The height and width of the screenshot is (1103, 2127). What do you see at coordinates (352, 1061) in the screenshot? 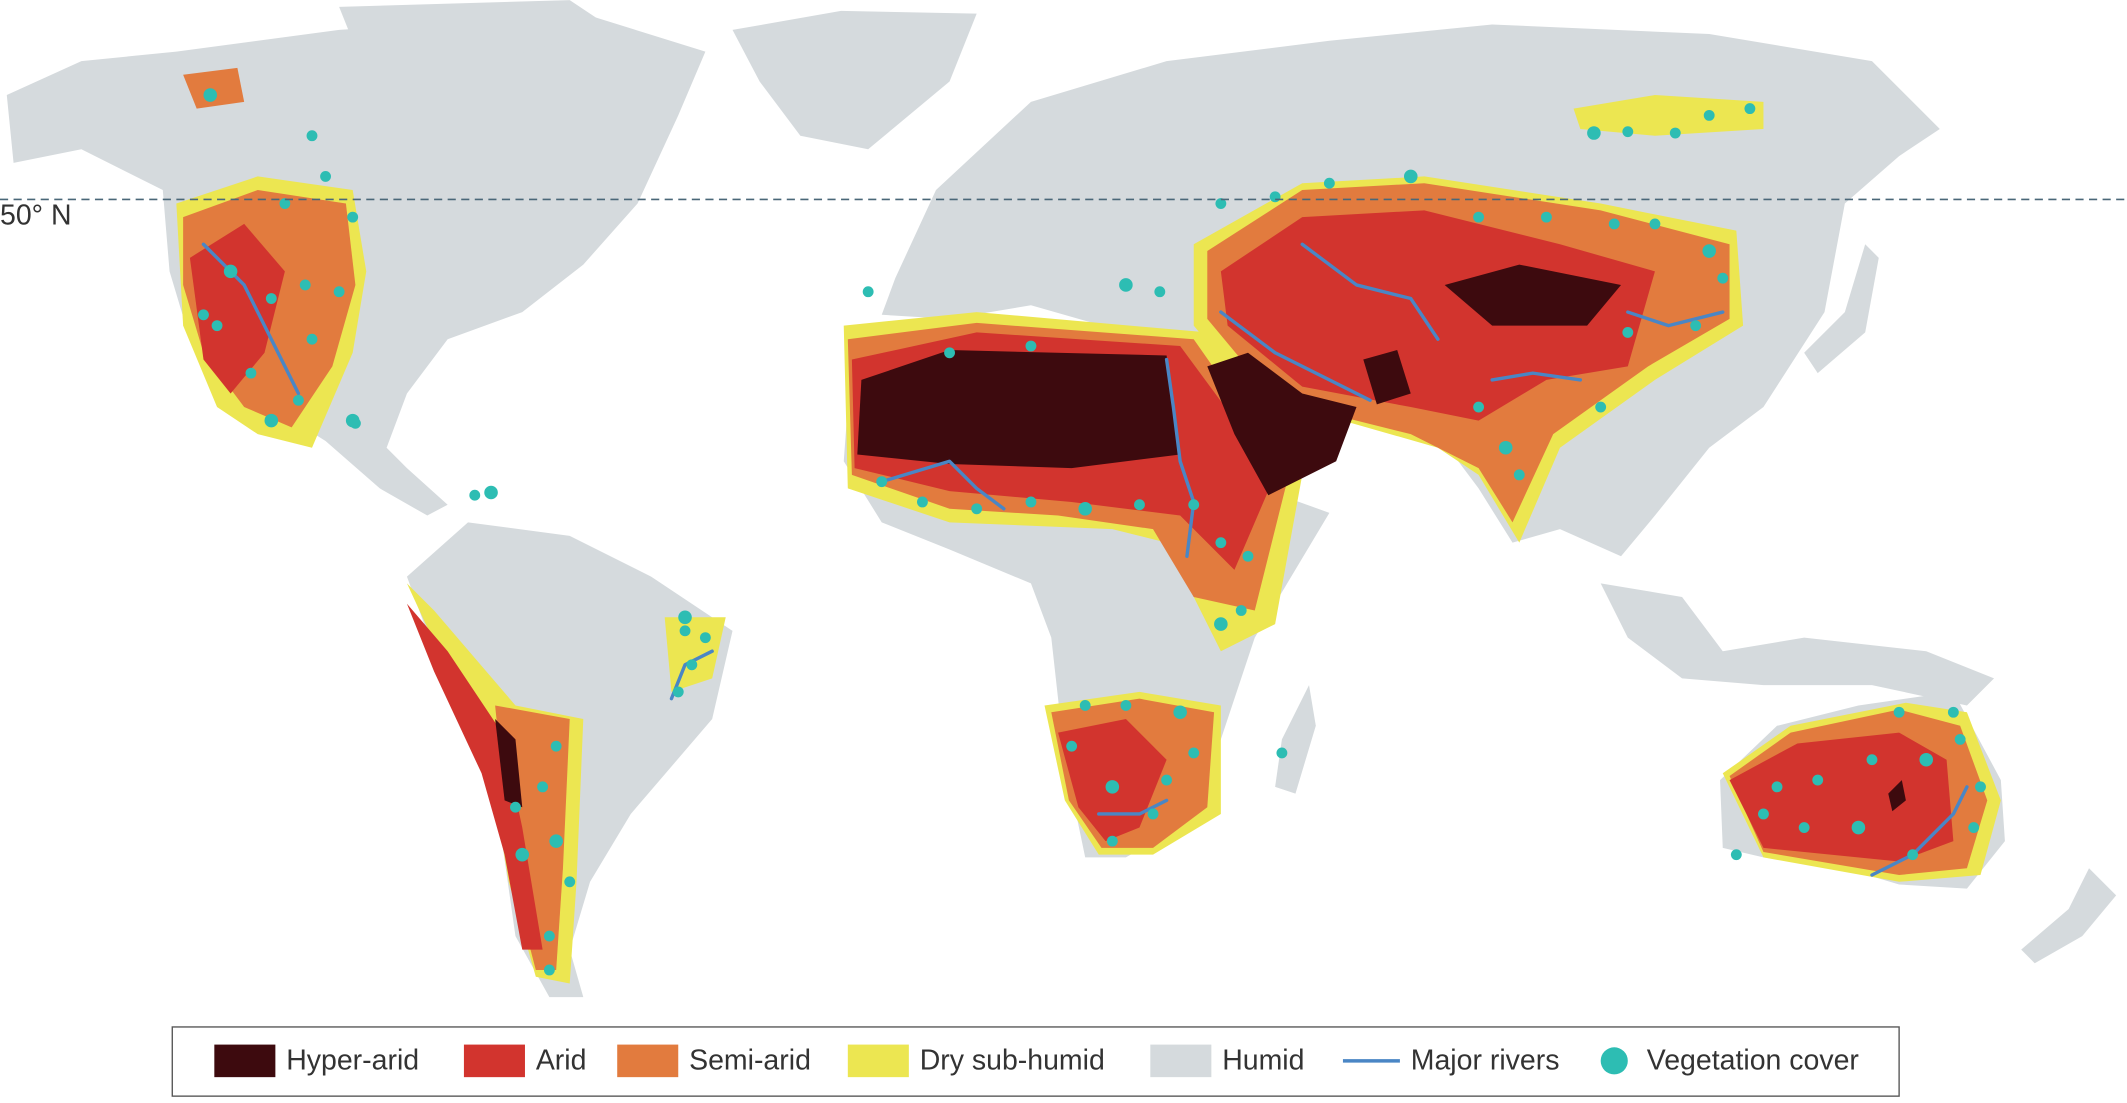
I see `legend-label: Hyper-arid` at bounding box center [352, 1061].